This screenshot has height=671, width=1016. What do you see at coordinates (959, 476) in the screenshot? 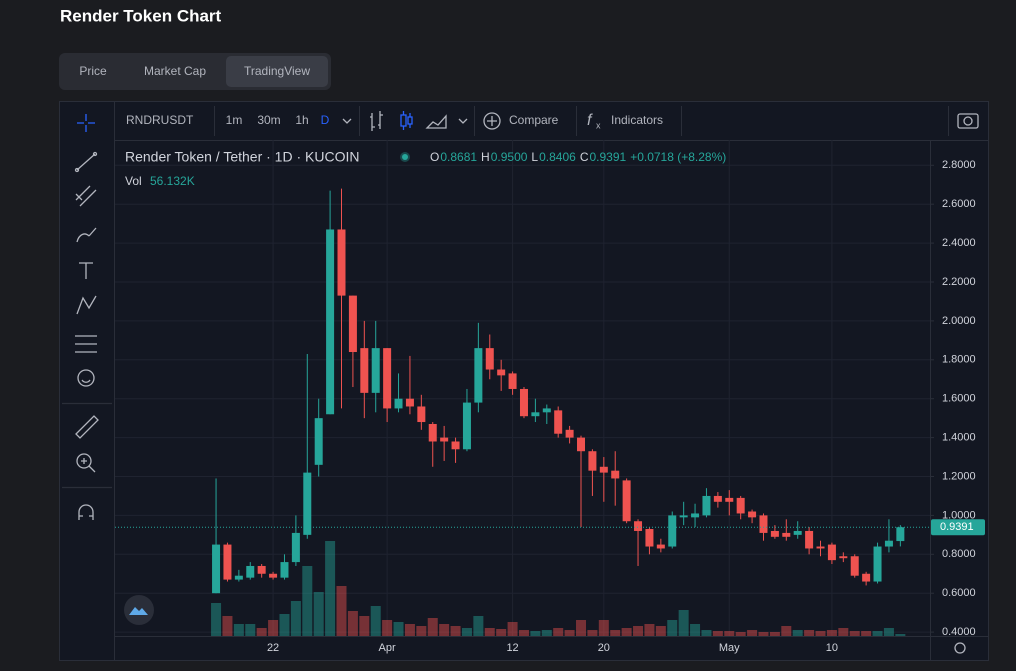
I see `y-tick-label: 1.2000` at bounding box center [959, 476].